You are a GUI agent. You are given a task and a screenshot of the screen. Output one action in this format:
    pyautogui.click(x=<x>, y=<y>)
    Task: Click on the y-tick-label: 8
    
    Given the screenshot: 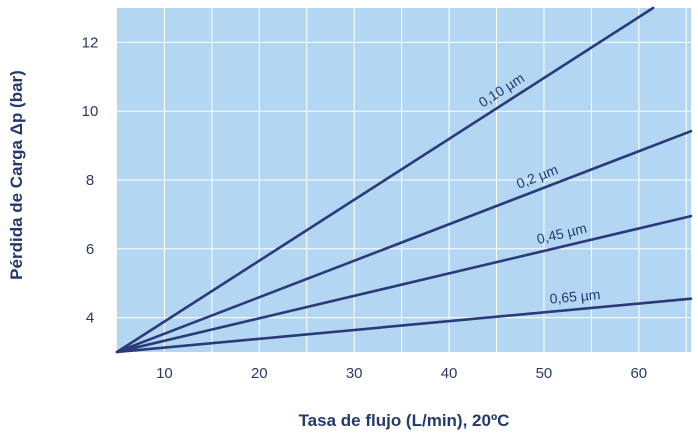 What is the action you would take?
    pyautogui.click(x=90, y=180)
    